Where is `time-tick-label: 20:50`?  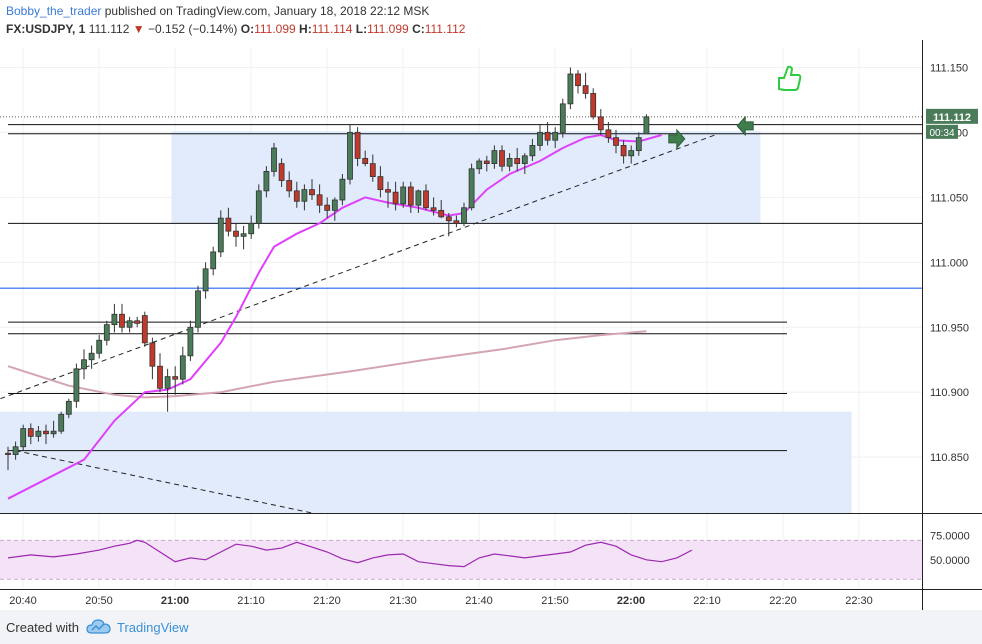
time-tick-label: 20:50 is located at coordinates (99, 601).